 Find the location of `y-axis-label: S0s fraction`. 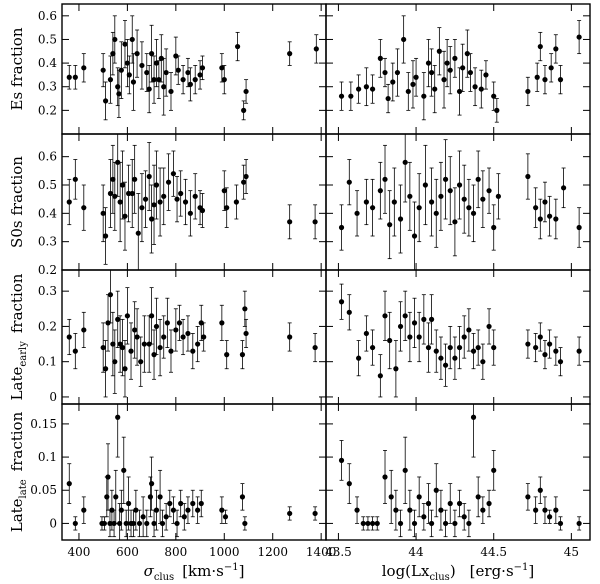

y-axis-label: S0s fraction is located at coordinates (17, 202).